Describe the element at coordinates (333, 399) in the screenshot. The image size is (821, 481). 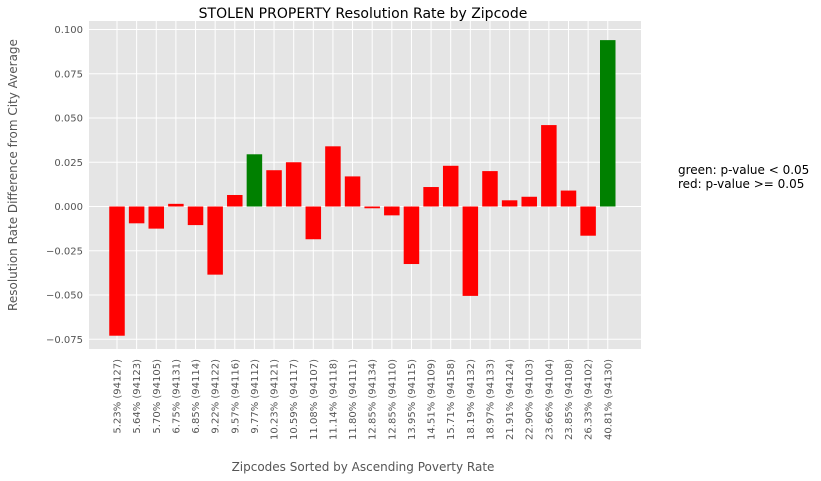
I see `x-tick-label: 11.14% (94118)` at that location.